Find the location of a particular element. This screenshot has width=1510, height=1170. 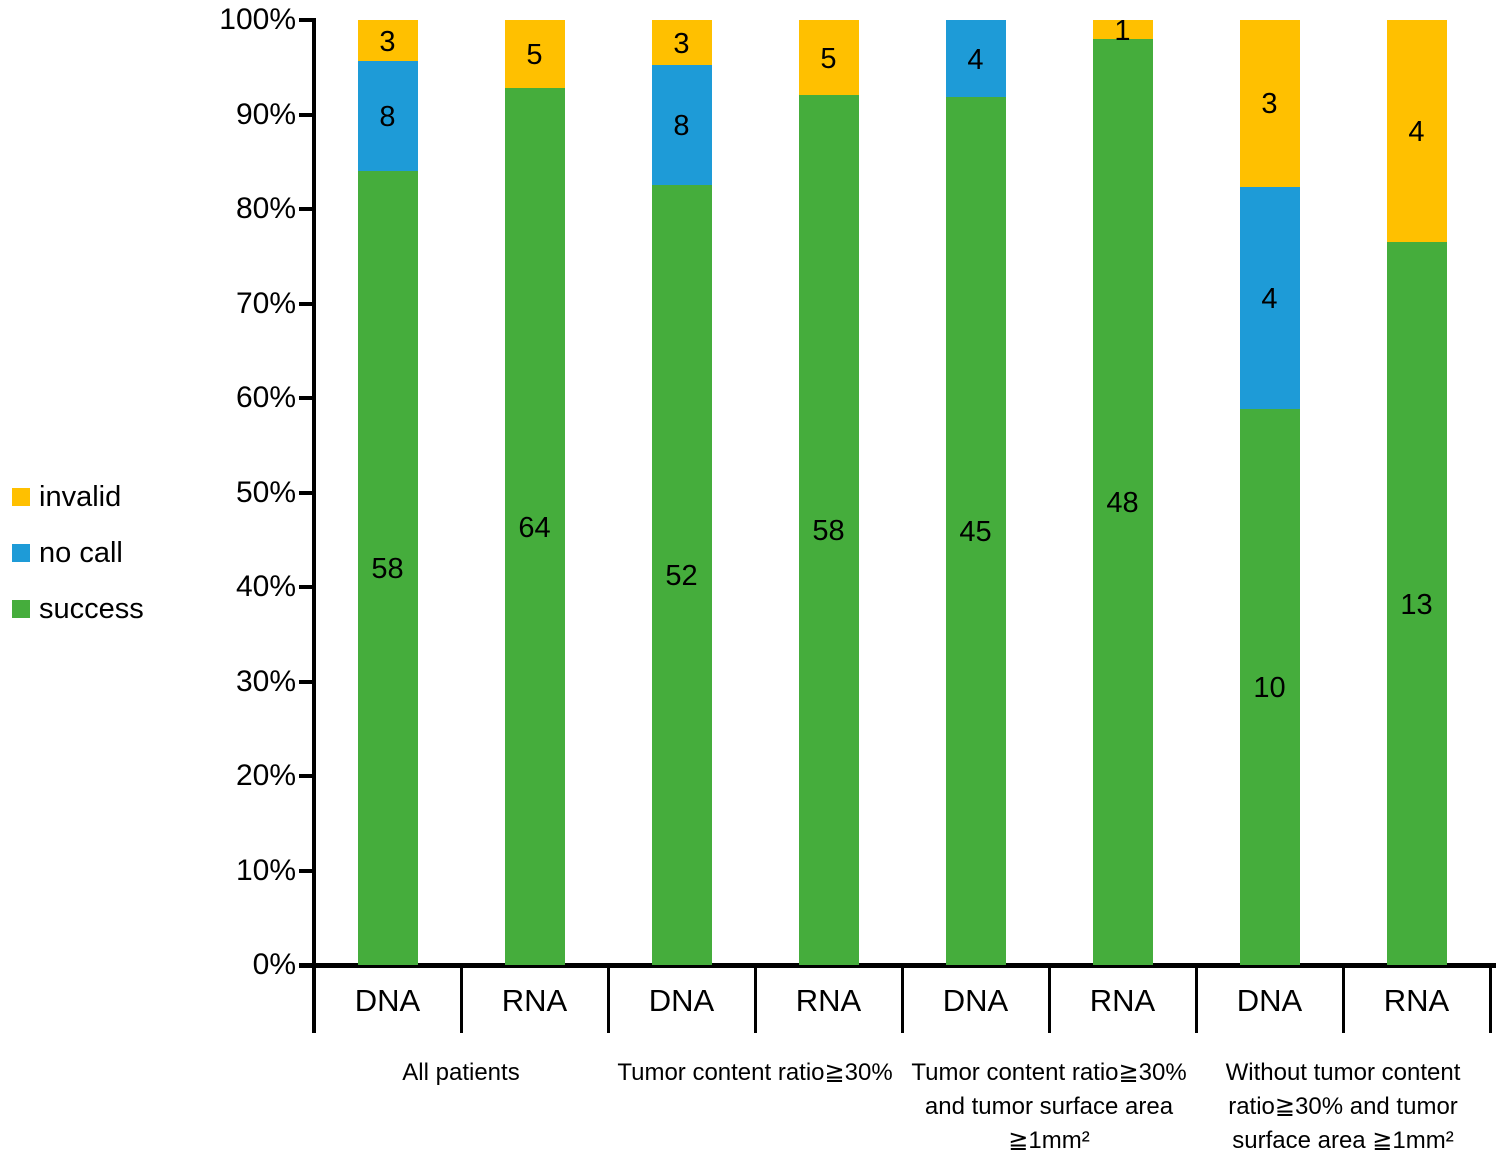

y-axis-tick-label: 40% is located at coordinates (265, 586).